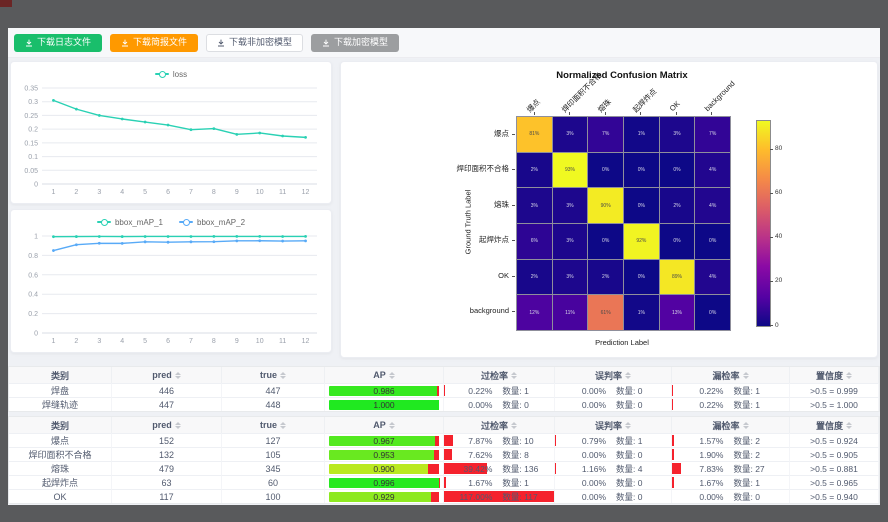 This screenshot has width=888, height=522. What do you see at coordinates (36, 185) in the screenshot?
I see `svg-text: 0` at bounding box center [36, 185].